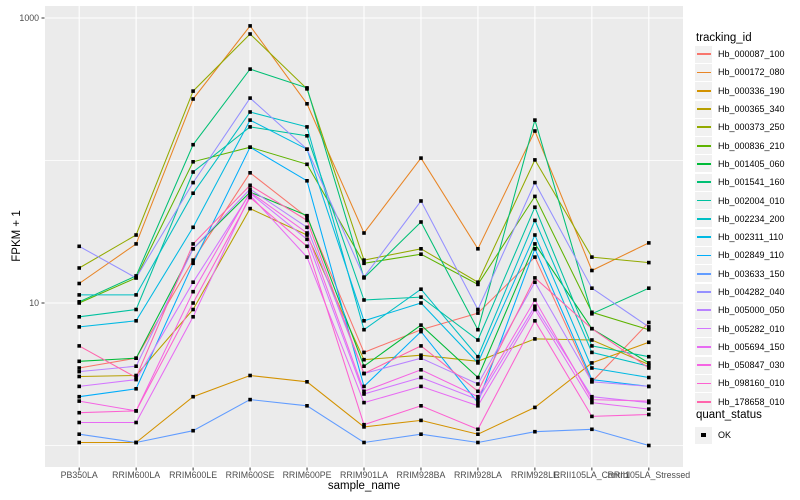  Describe the element at coordinates (751, 109) in the screenshot. I see `legend-item-label: Hb_000365_340` at that location.